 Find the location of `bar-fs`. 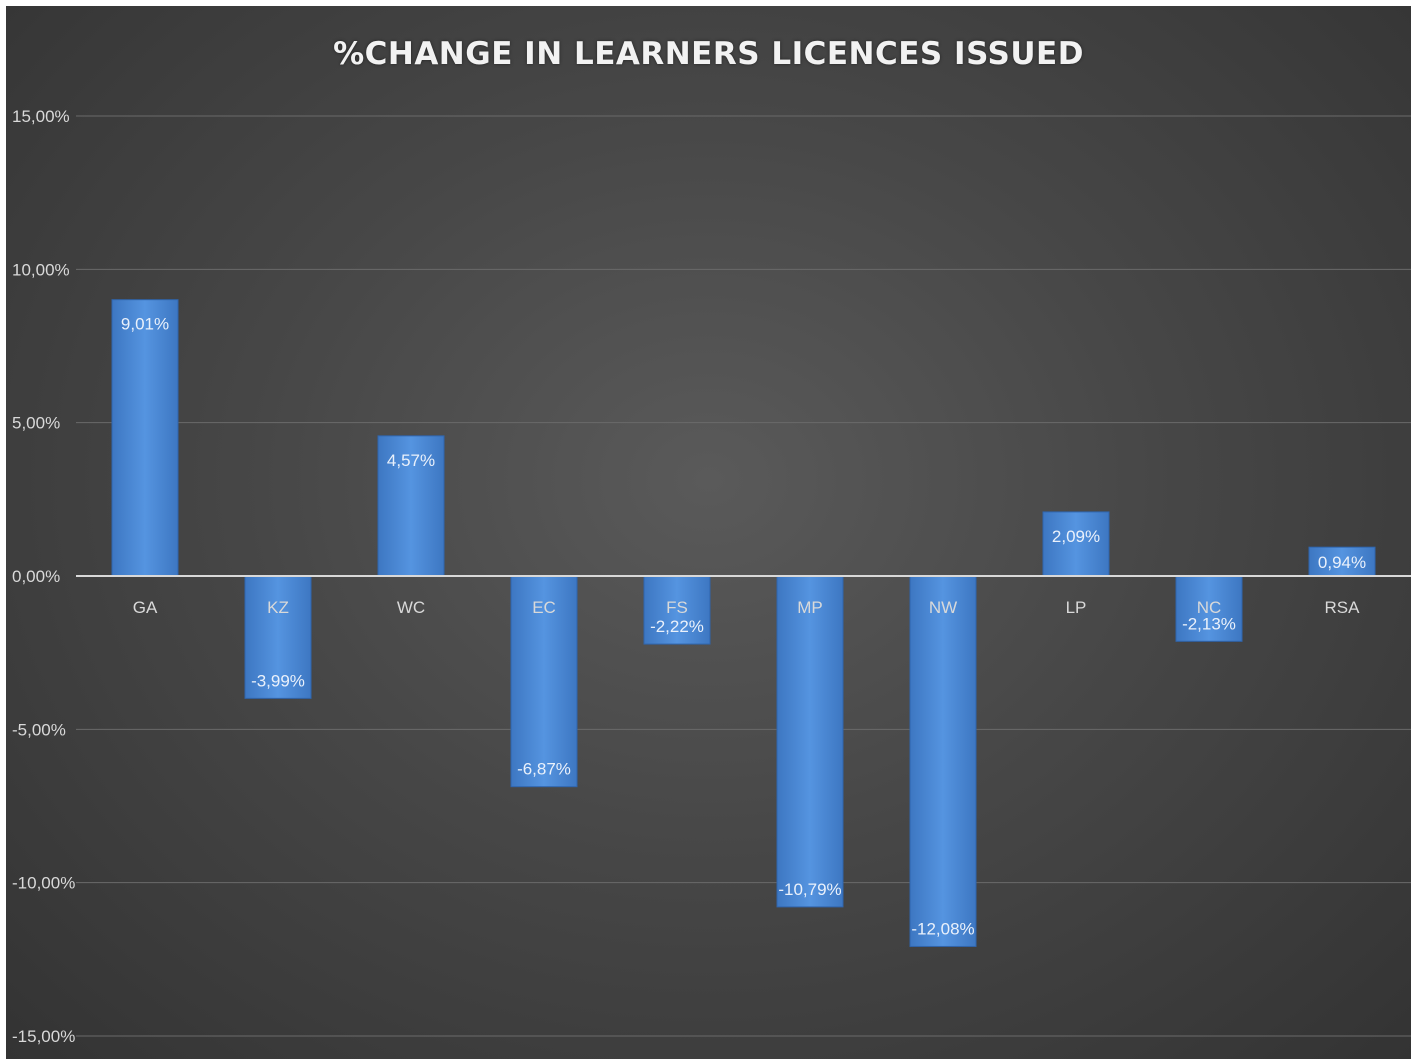

bar-fs is located at coordinates (677, 610).